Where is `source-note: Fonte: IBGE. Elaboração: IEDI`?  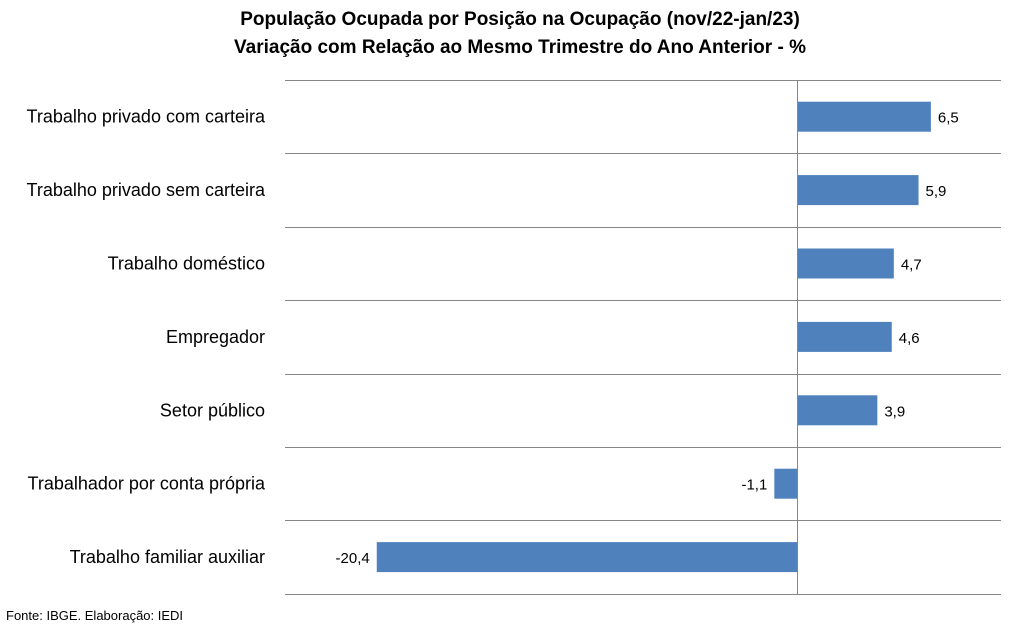
source-note: Fonte: IBGE. Elaboração: IEDI is located at coordinates (95, 615).